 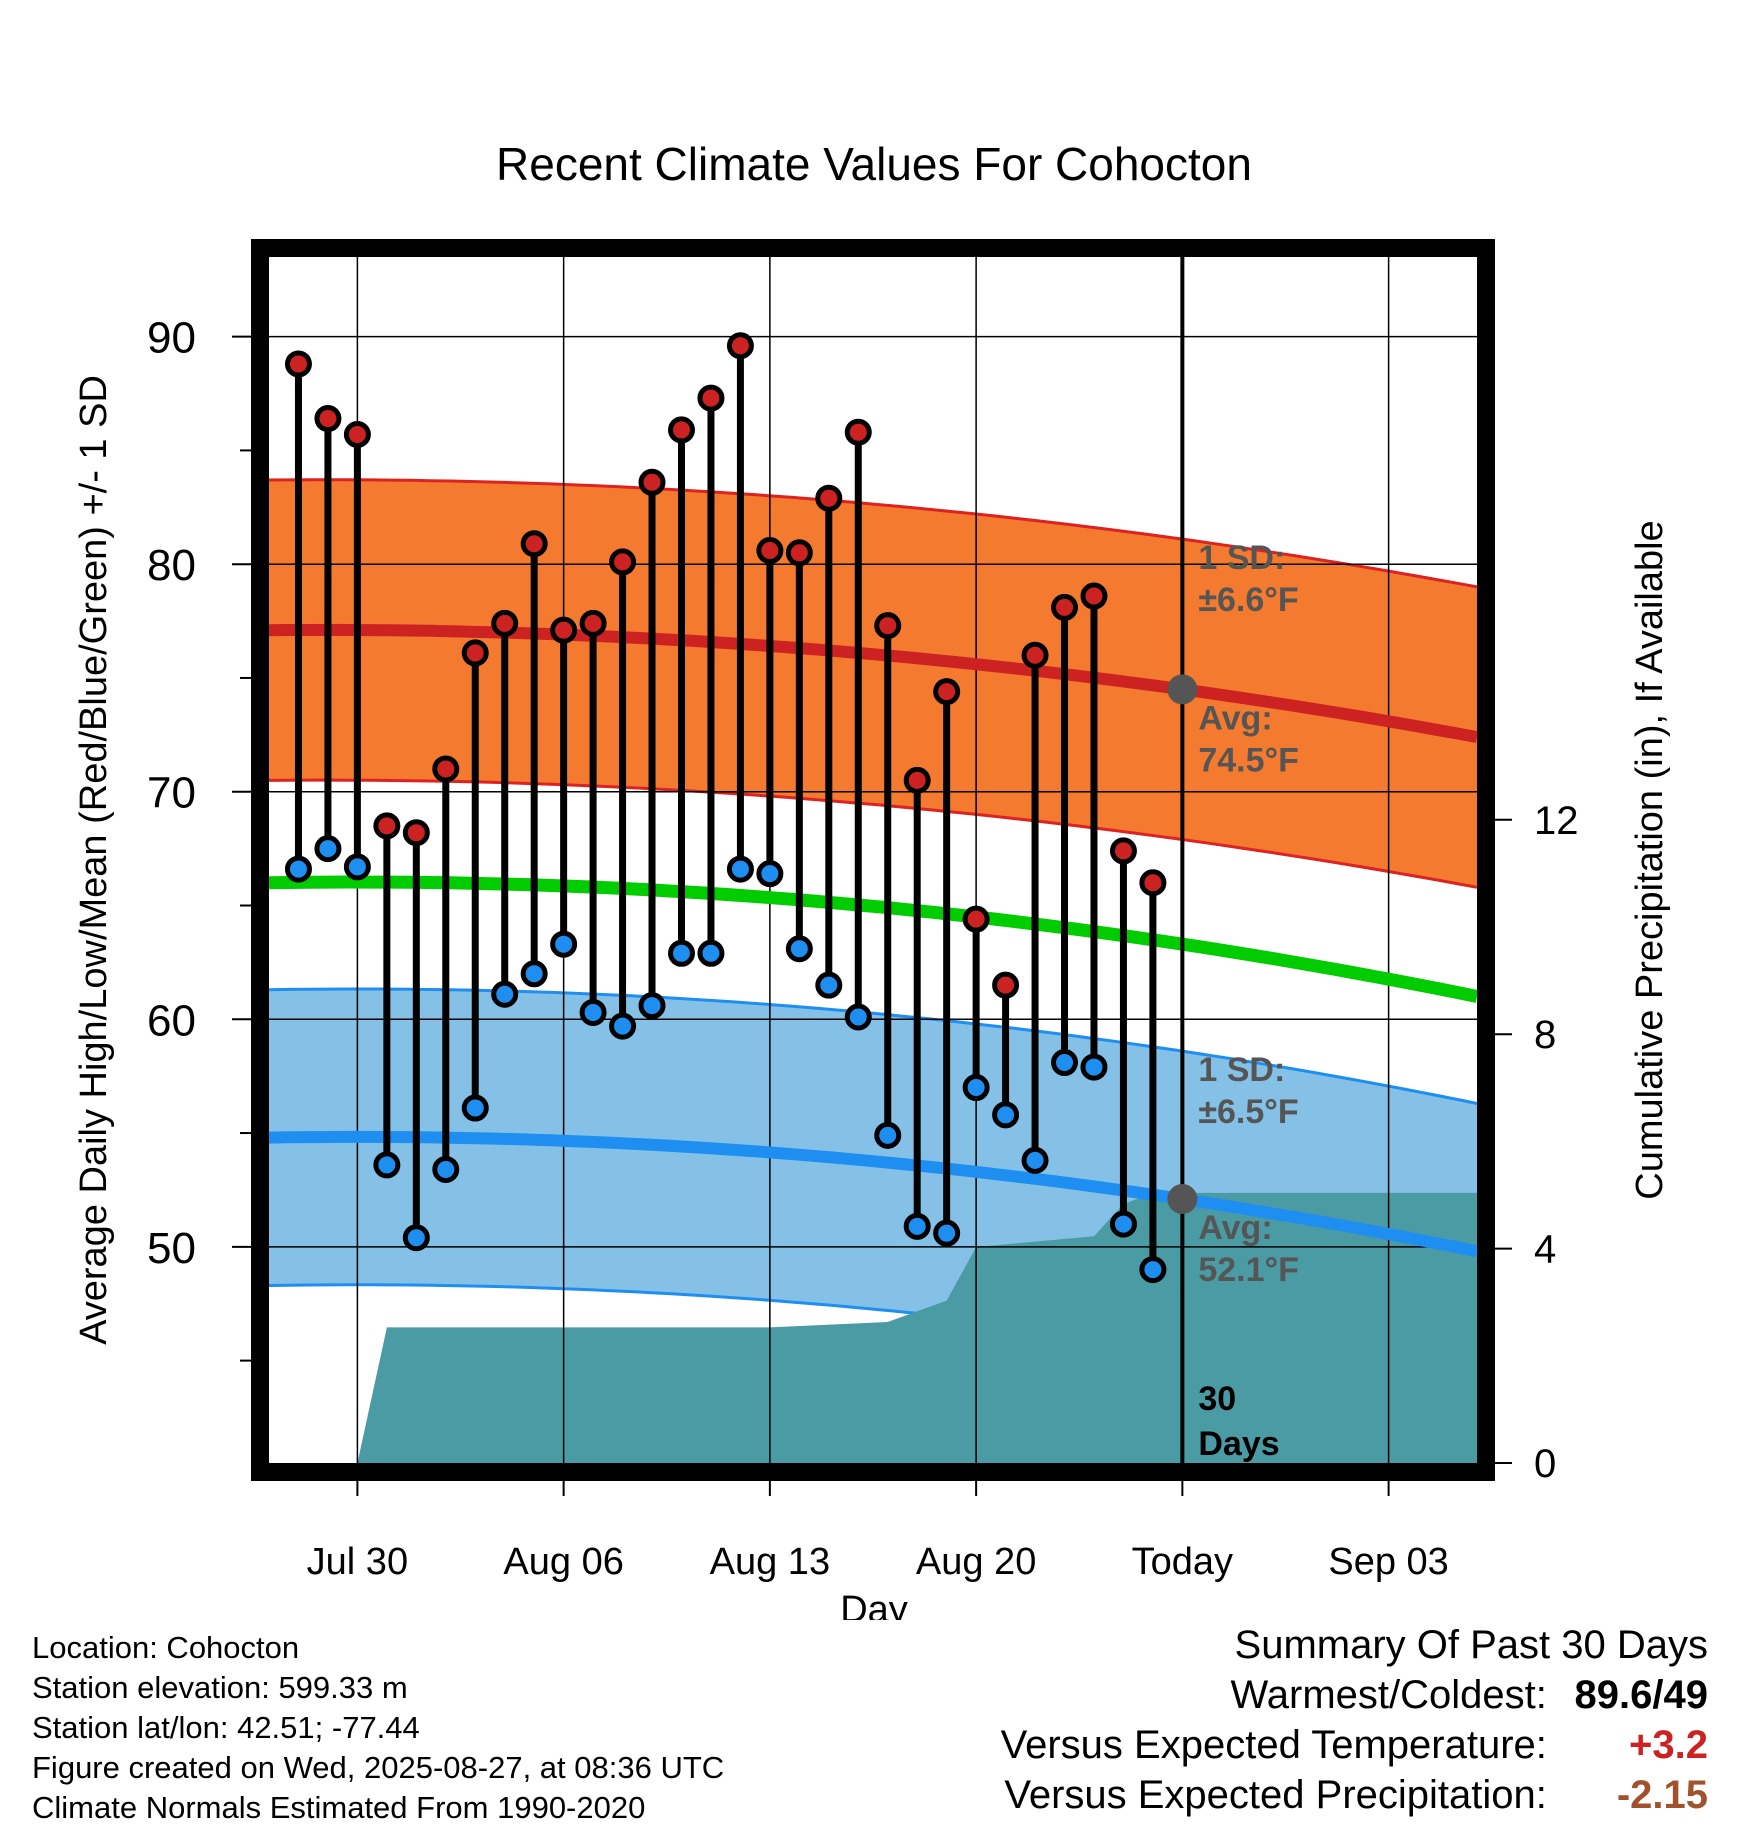 I want to click on summary-precip-row: Versus Expected Precipitation: -2.15, so click(x=1354, y=1795).